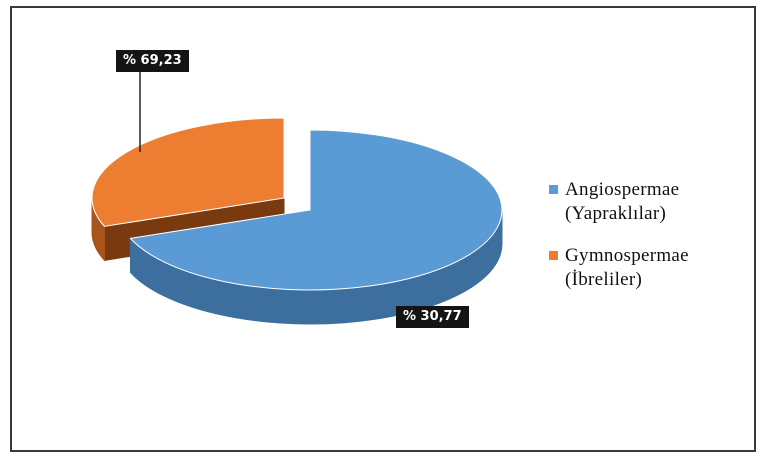 The image size is (769, 461). I want to click on data-label-gymnospermae: % 69,23, so click(152, 61).